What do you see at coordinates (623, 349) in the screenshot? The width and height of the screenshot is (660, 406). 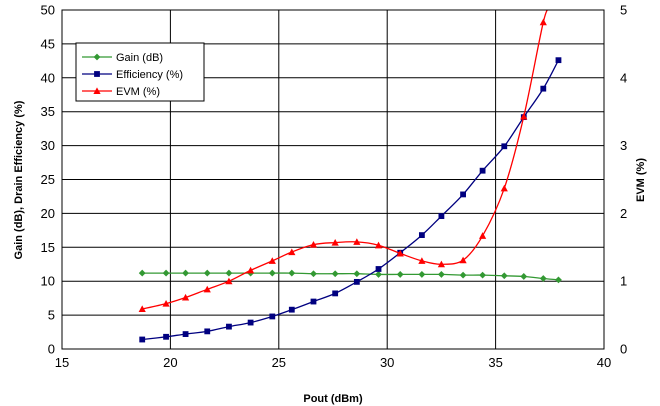 I see `y2-tick-label: 0` at bounding box center [623, 349].